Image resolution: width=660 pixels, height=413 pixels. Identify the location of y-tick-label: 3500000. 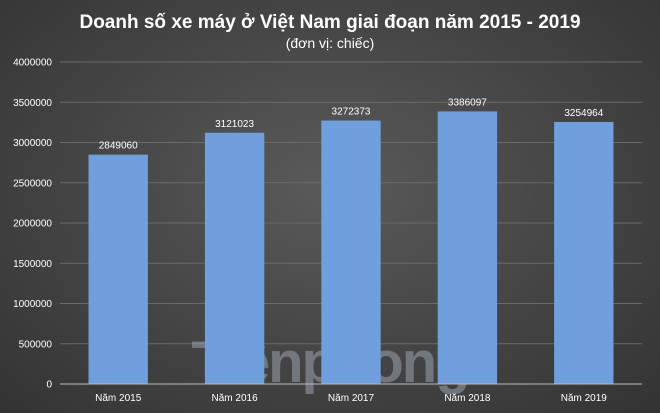
(32, 103).